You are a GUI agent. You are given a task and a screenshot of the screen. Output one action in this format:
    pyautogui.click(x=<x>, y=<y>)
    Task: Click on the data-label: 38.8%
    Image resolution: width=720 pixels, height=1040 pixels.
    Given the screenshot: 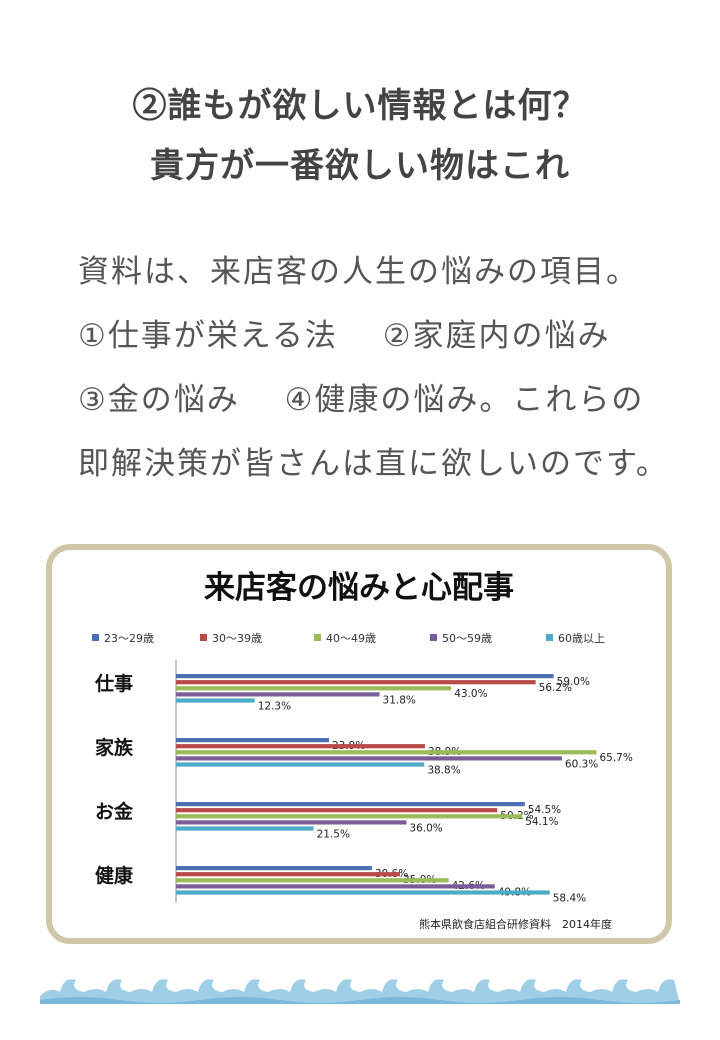 What is the action you would take?
    pyautogui.click(x=443, y=770)
    